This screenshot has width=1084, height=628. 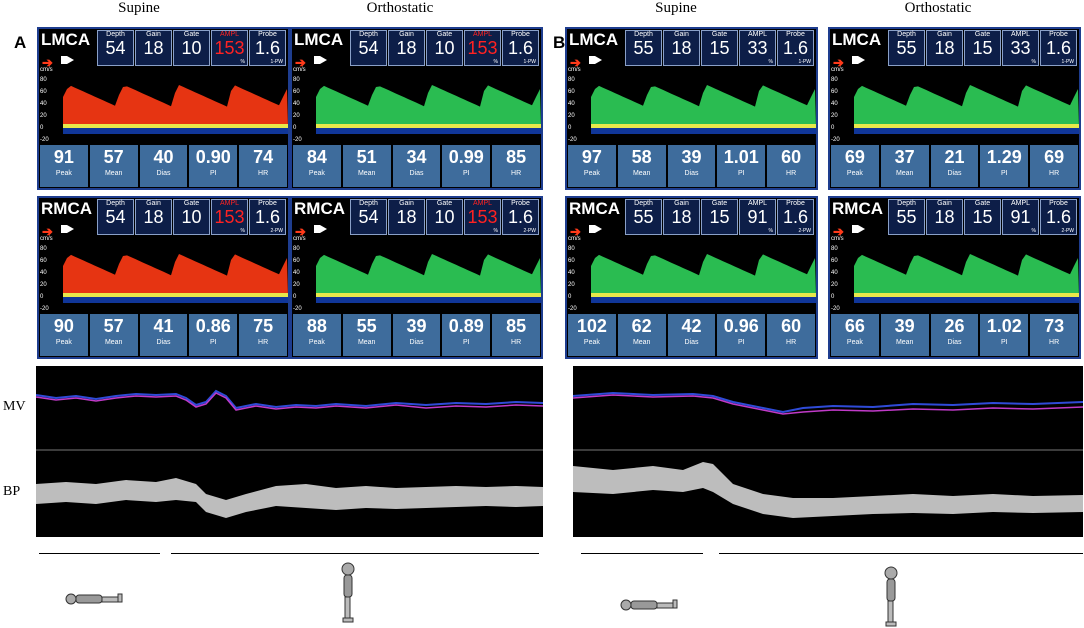 I want to click on param-ampl: AMPL 153%, so click(x=229, y=48).